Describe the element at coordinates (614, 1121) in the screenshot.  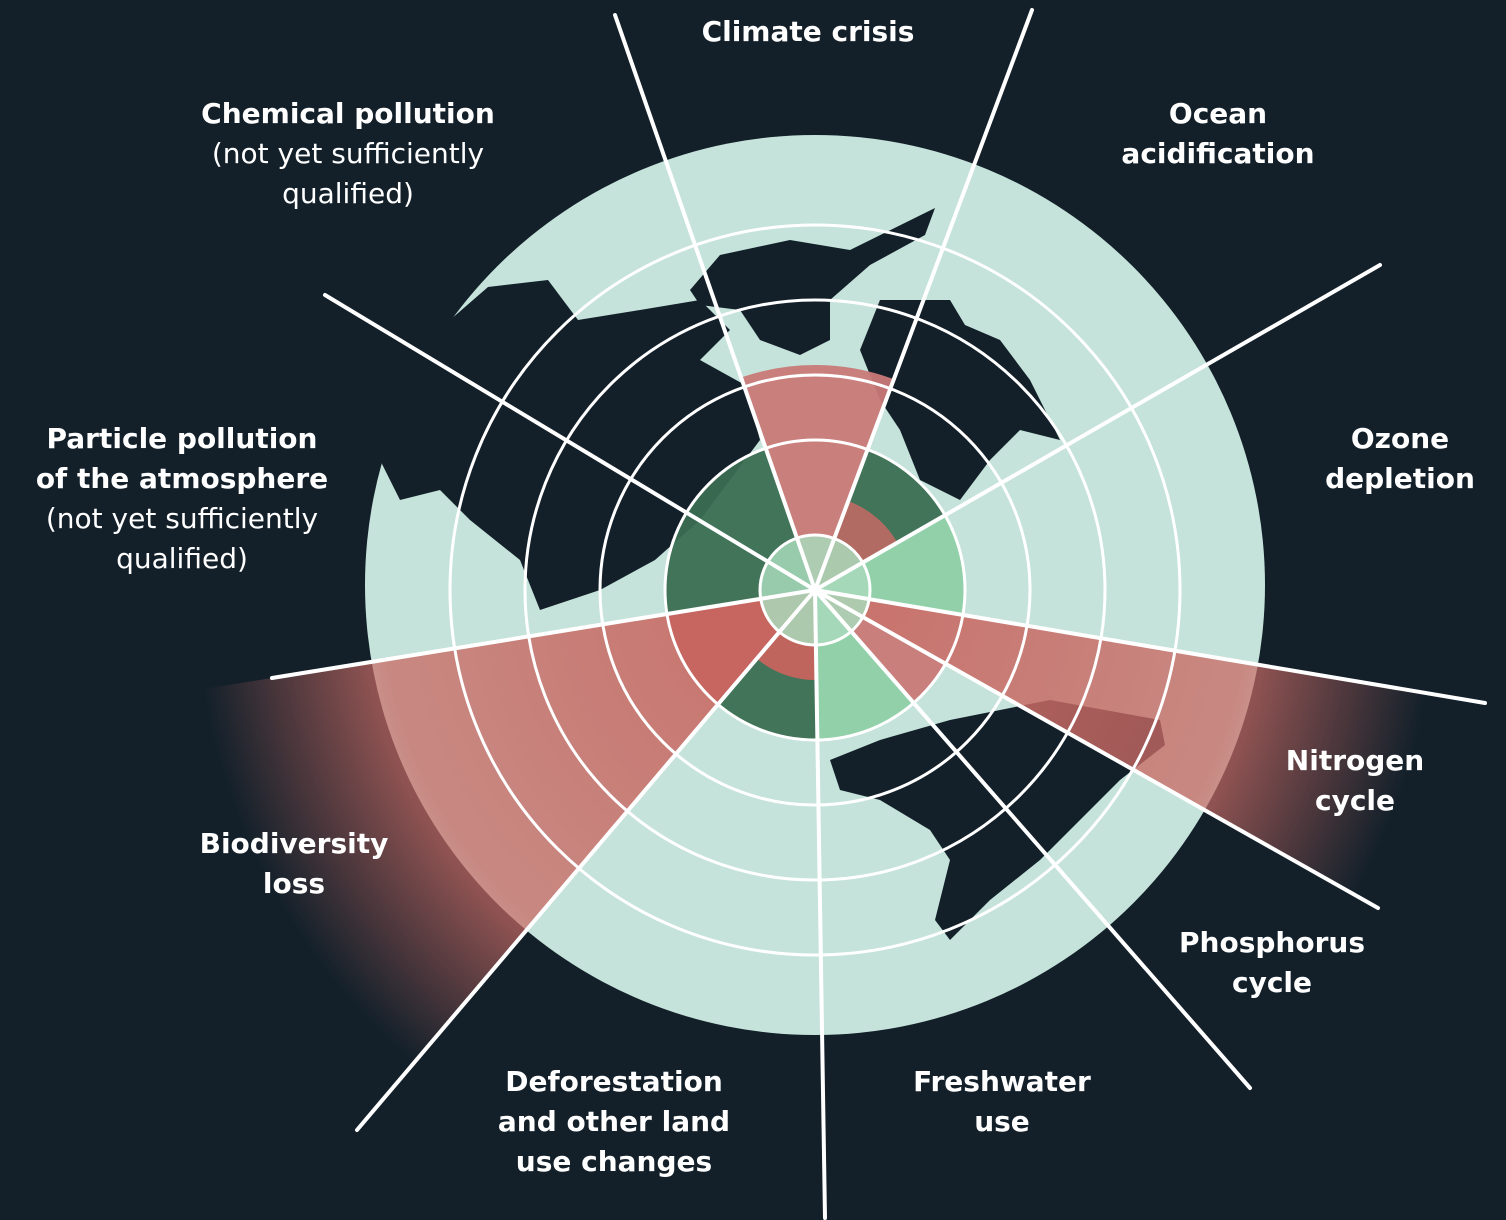
I see `boundary-label: and other land` at that location.